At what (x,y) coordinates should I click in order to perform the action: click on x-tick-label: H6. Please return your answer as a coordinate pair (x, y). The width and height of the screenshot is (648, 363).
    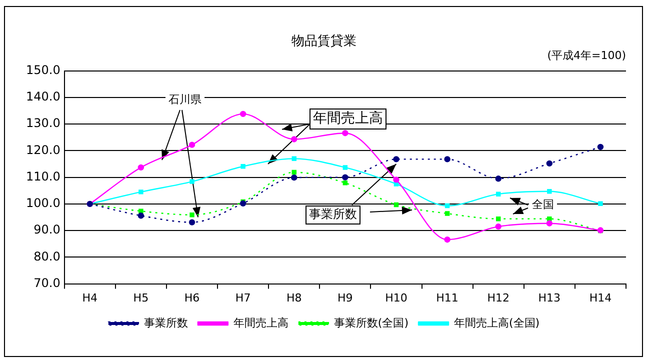
    Looking at the image, I should click on (192, 297).